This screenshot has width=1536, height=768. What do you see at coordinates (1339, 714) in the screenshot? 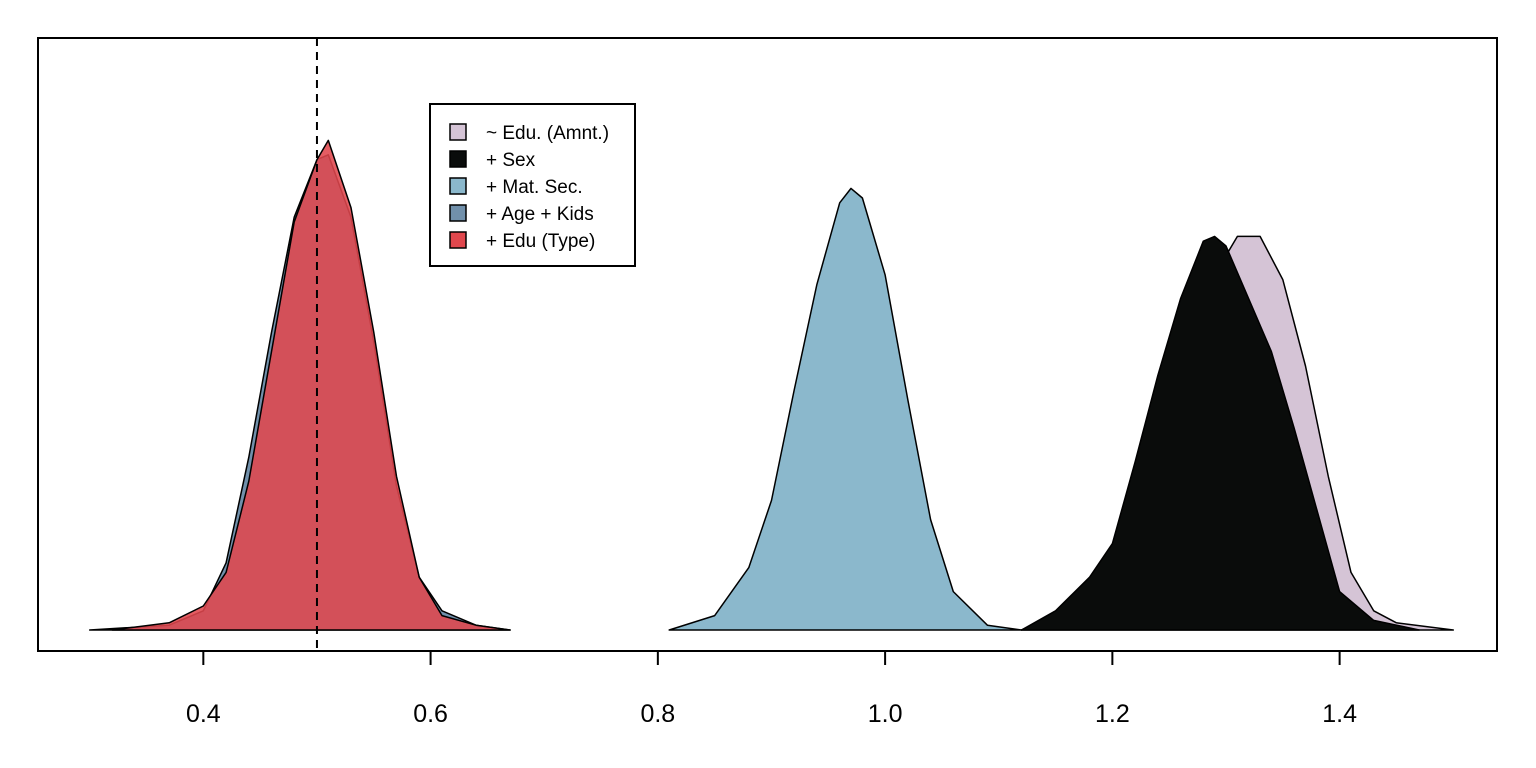
I see `x-tick-label: 1.4` at bounding box center [1339, 714].